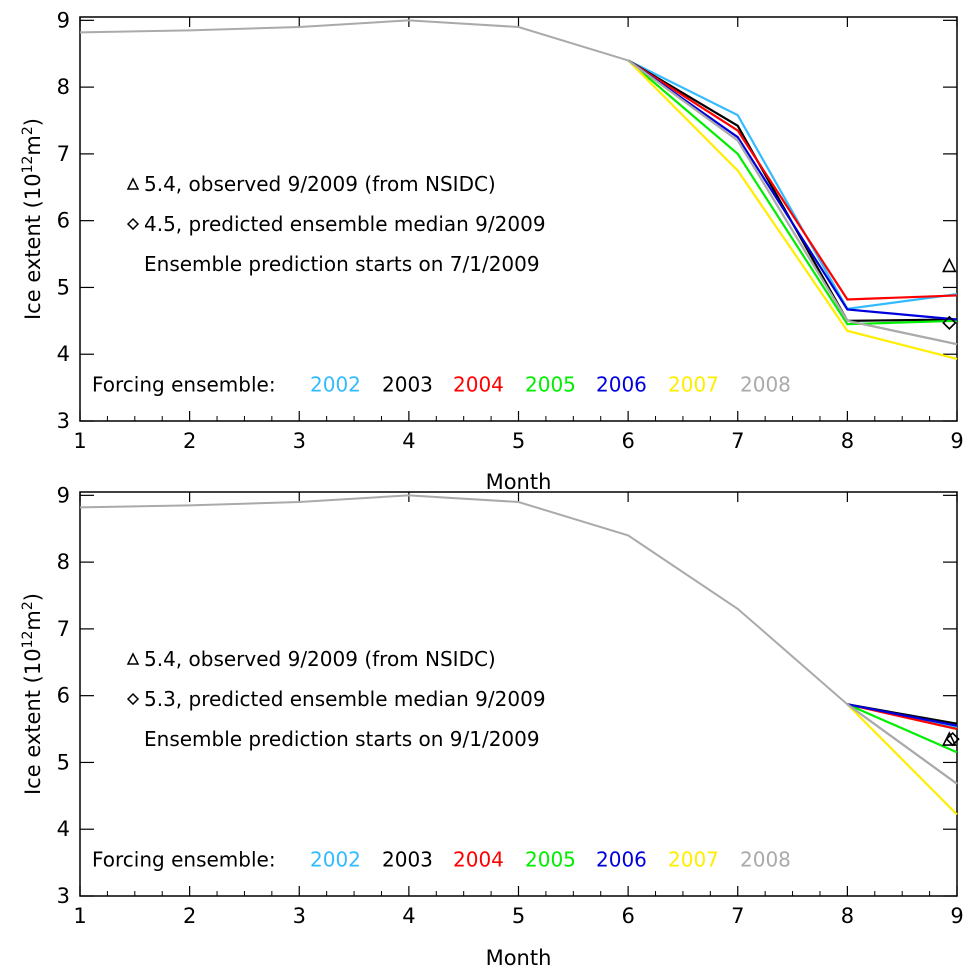 The height and width of the screenshot is (969, 967). I want to click on annotation-3: Ensemble prediction starts on 9/1/2009, so click(342, 739).